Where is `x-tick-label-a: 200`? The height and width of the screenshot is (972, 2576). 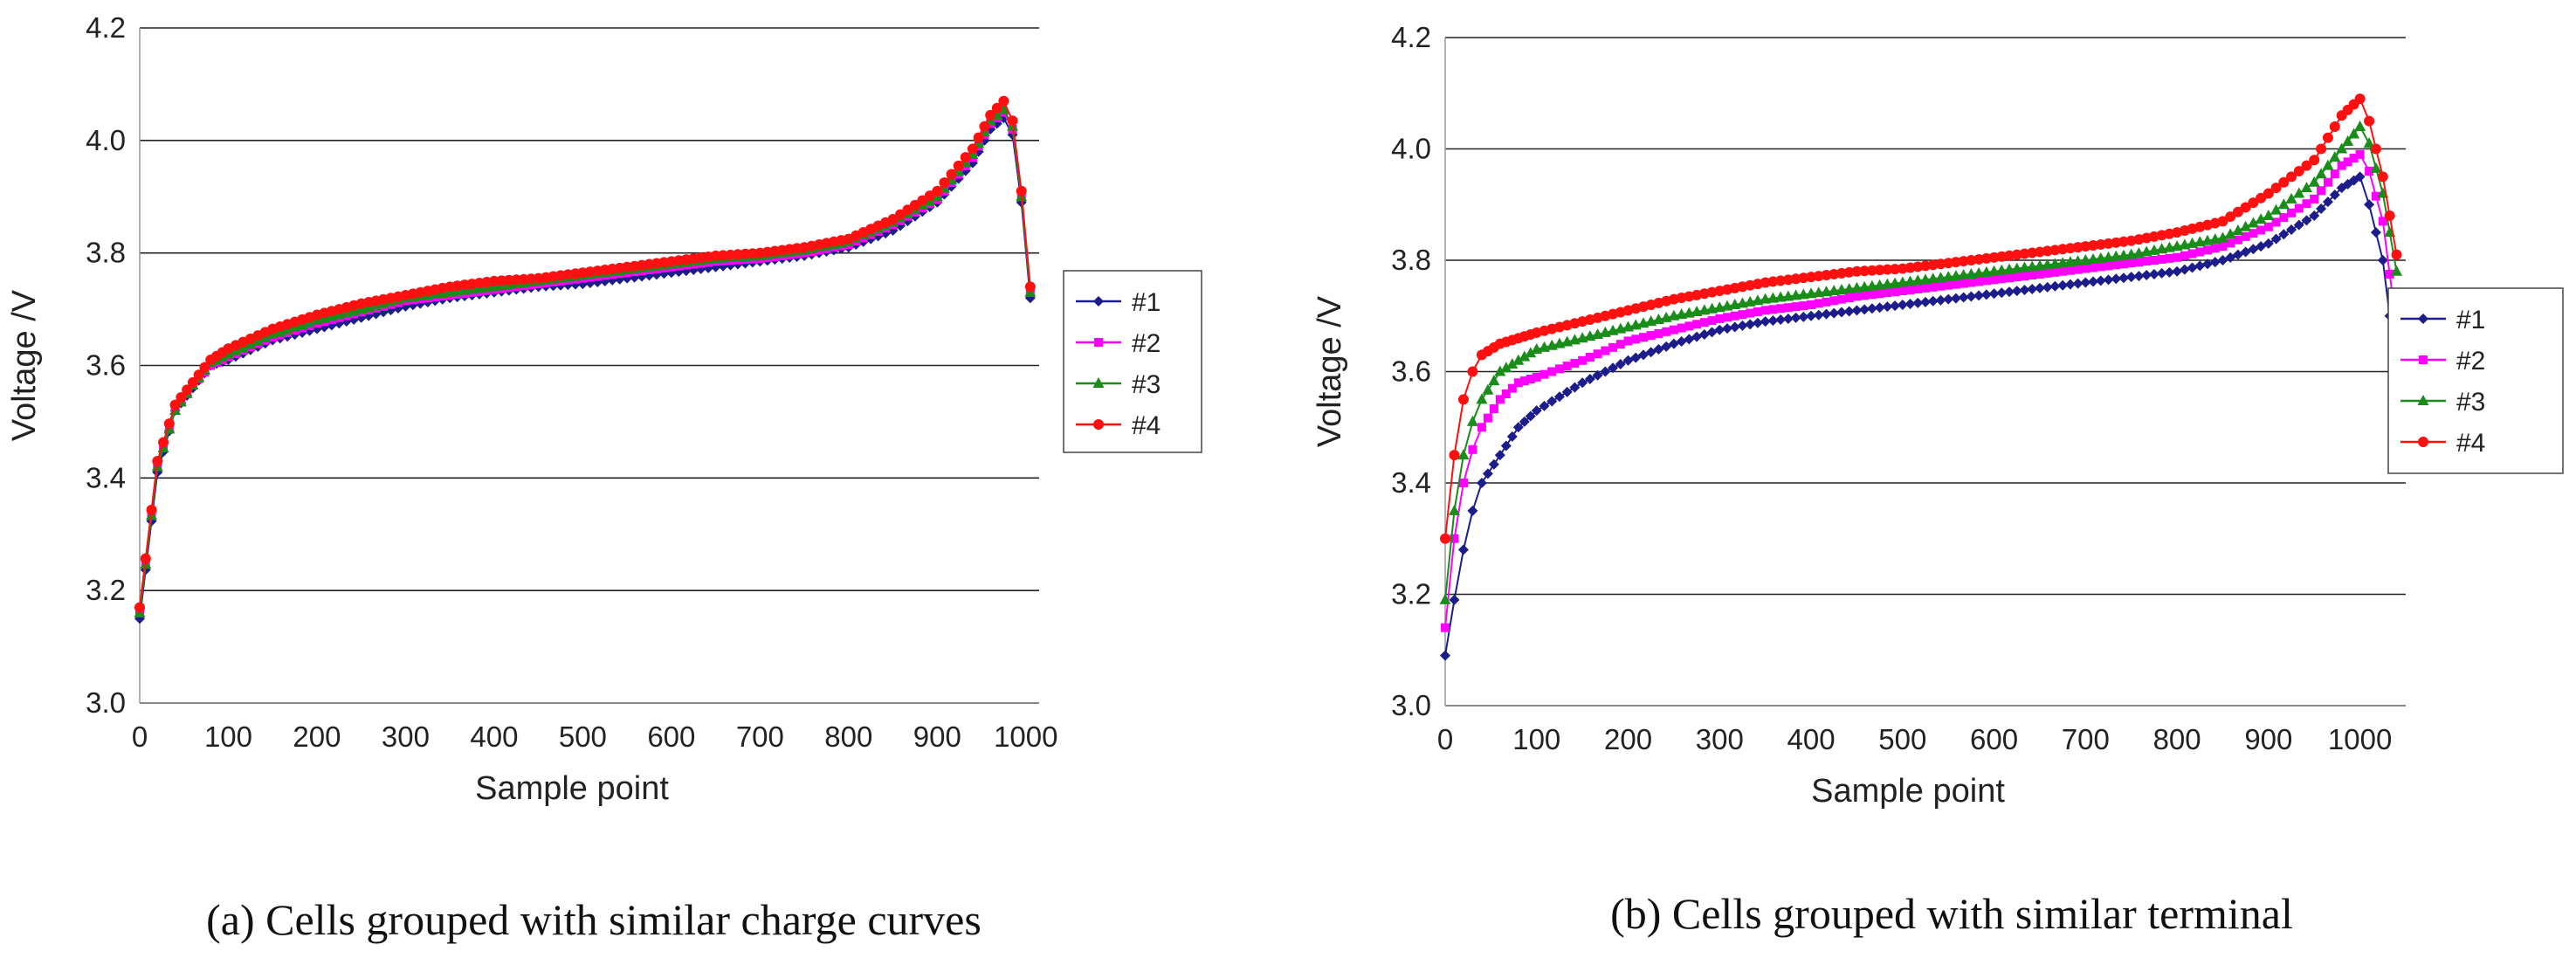 x-tick-label-a: 200 is located at coordinates (317, 736).